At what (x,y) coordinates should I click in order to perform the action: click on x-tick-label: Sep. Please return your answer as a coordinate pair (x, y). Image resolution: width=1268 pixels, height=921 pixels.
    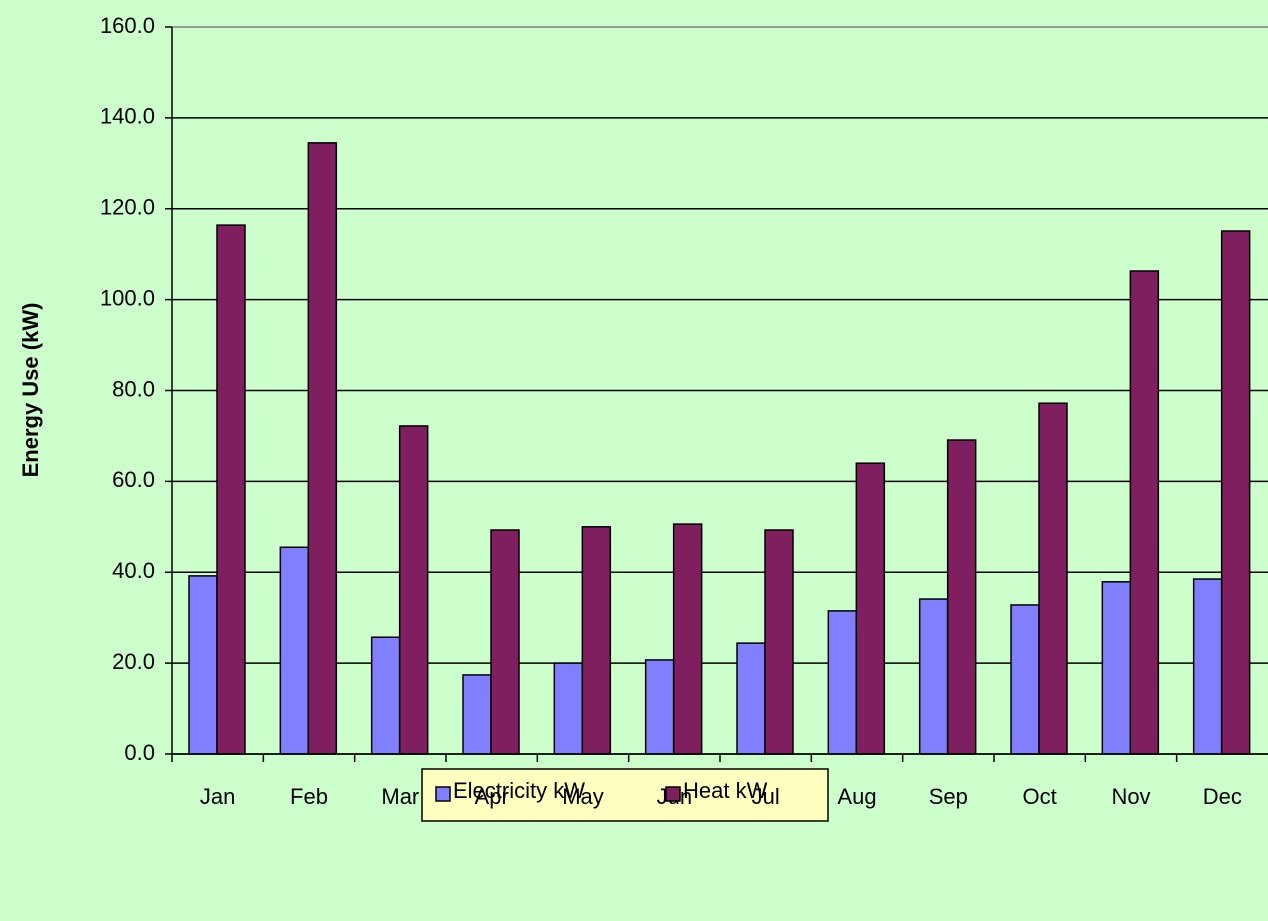
    Looking at the image, I should click on (948, 796).